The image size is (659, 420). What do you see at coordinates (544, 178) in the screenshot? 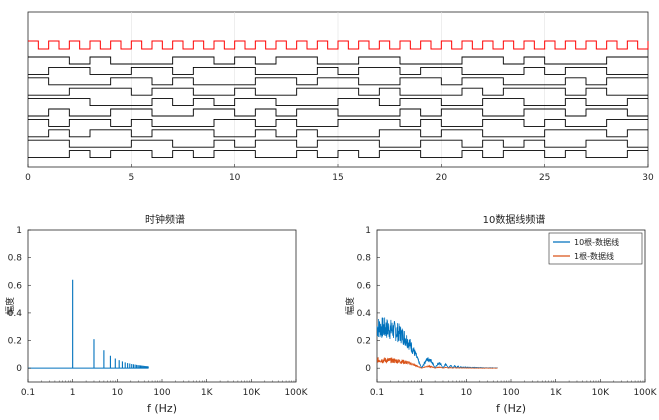
I see `timing-tick-label: 25` at bounding box center [544, 178].